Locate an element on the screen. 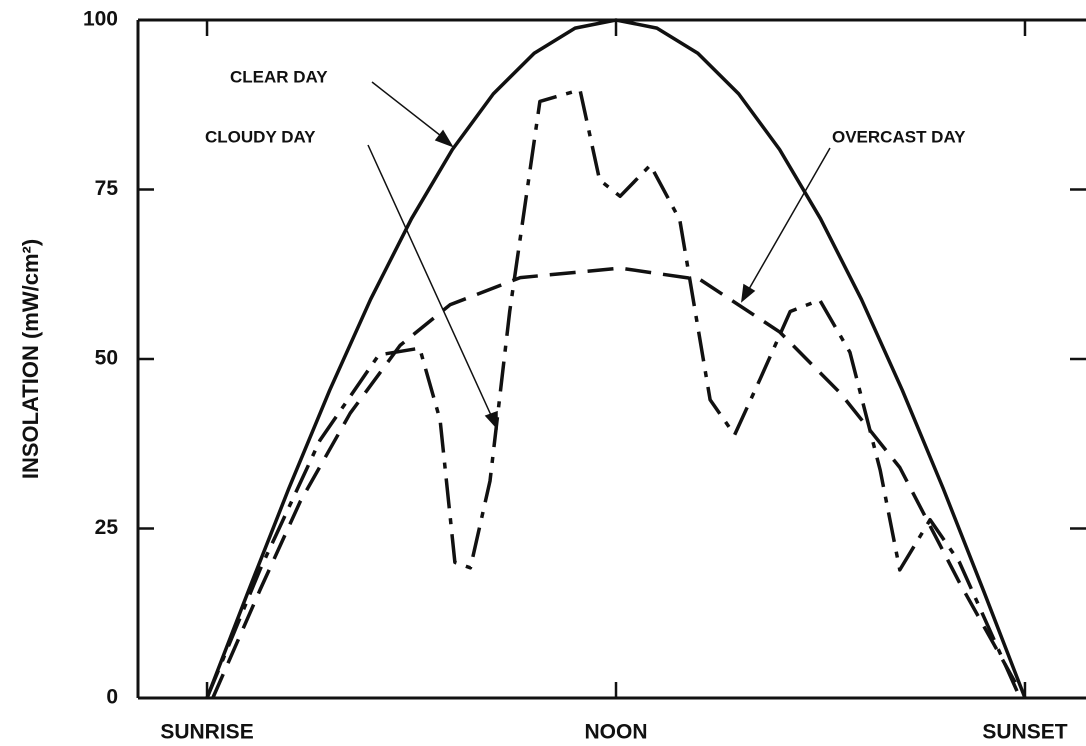 This screenshot has height=746, width=1086. x-tick-label: SUNRISE is located at coordinates (206, 732).